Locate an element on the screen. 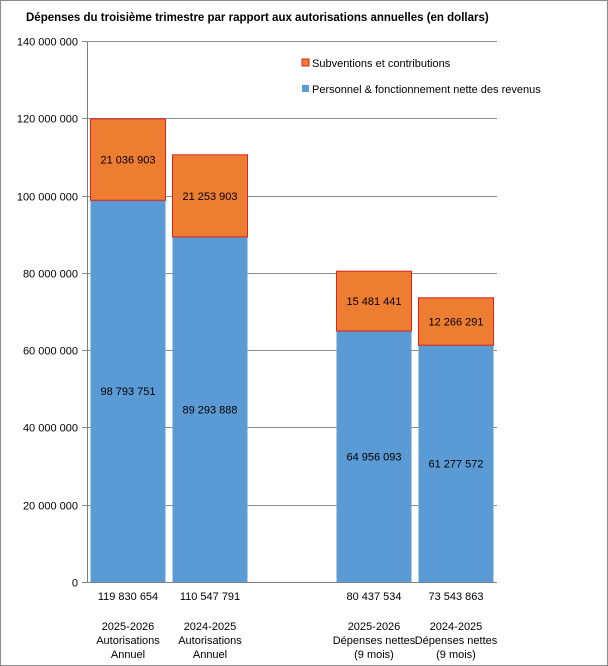  y-tick-label: 140 000 000 is located at coordinates (47, 43).